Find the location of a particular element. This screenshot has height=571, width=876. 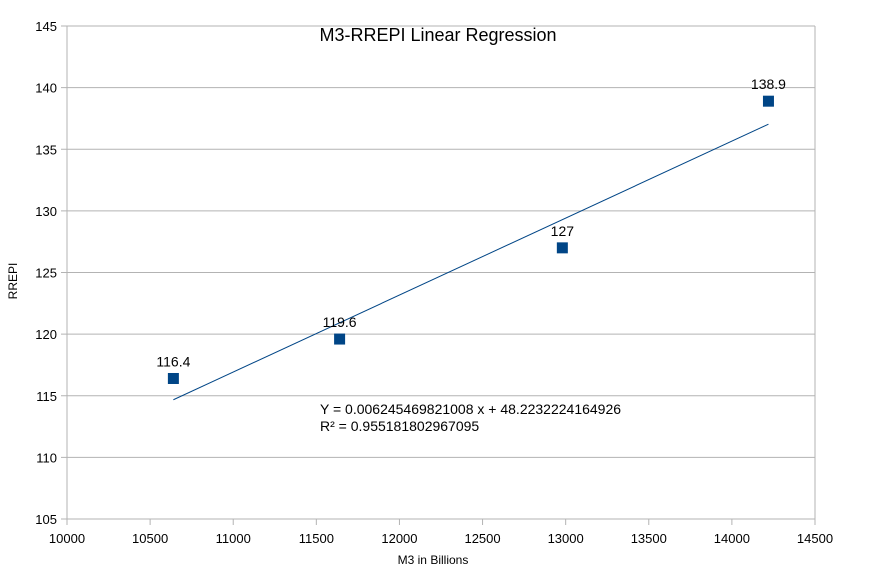

x-tick-label: 10500 is located at coordinates (150, 538).